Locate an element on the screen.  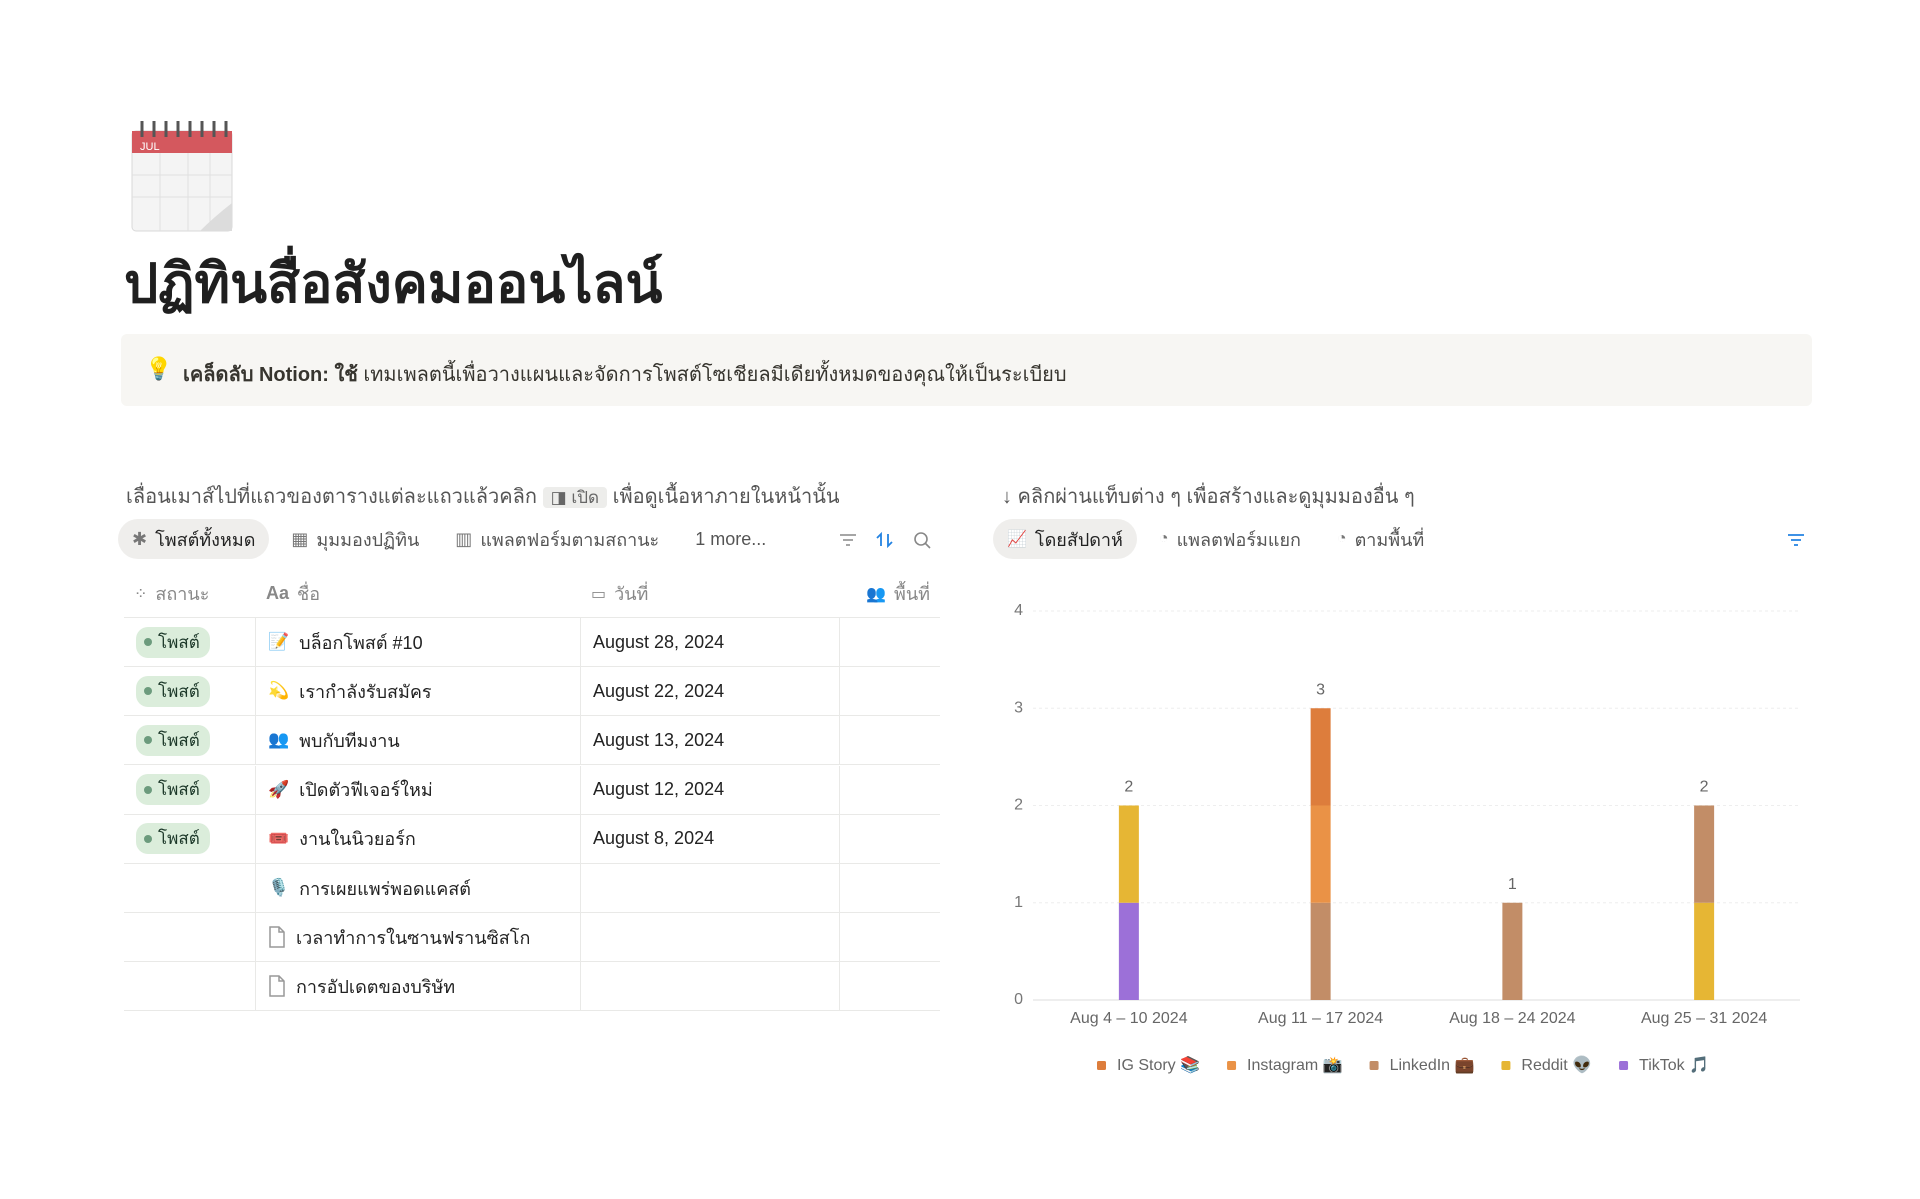
row-icon: 💫 is located at coordinates (279, 691).